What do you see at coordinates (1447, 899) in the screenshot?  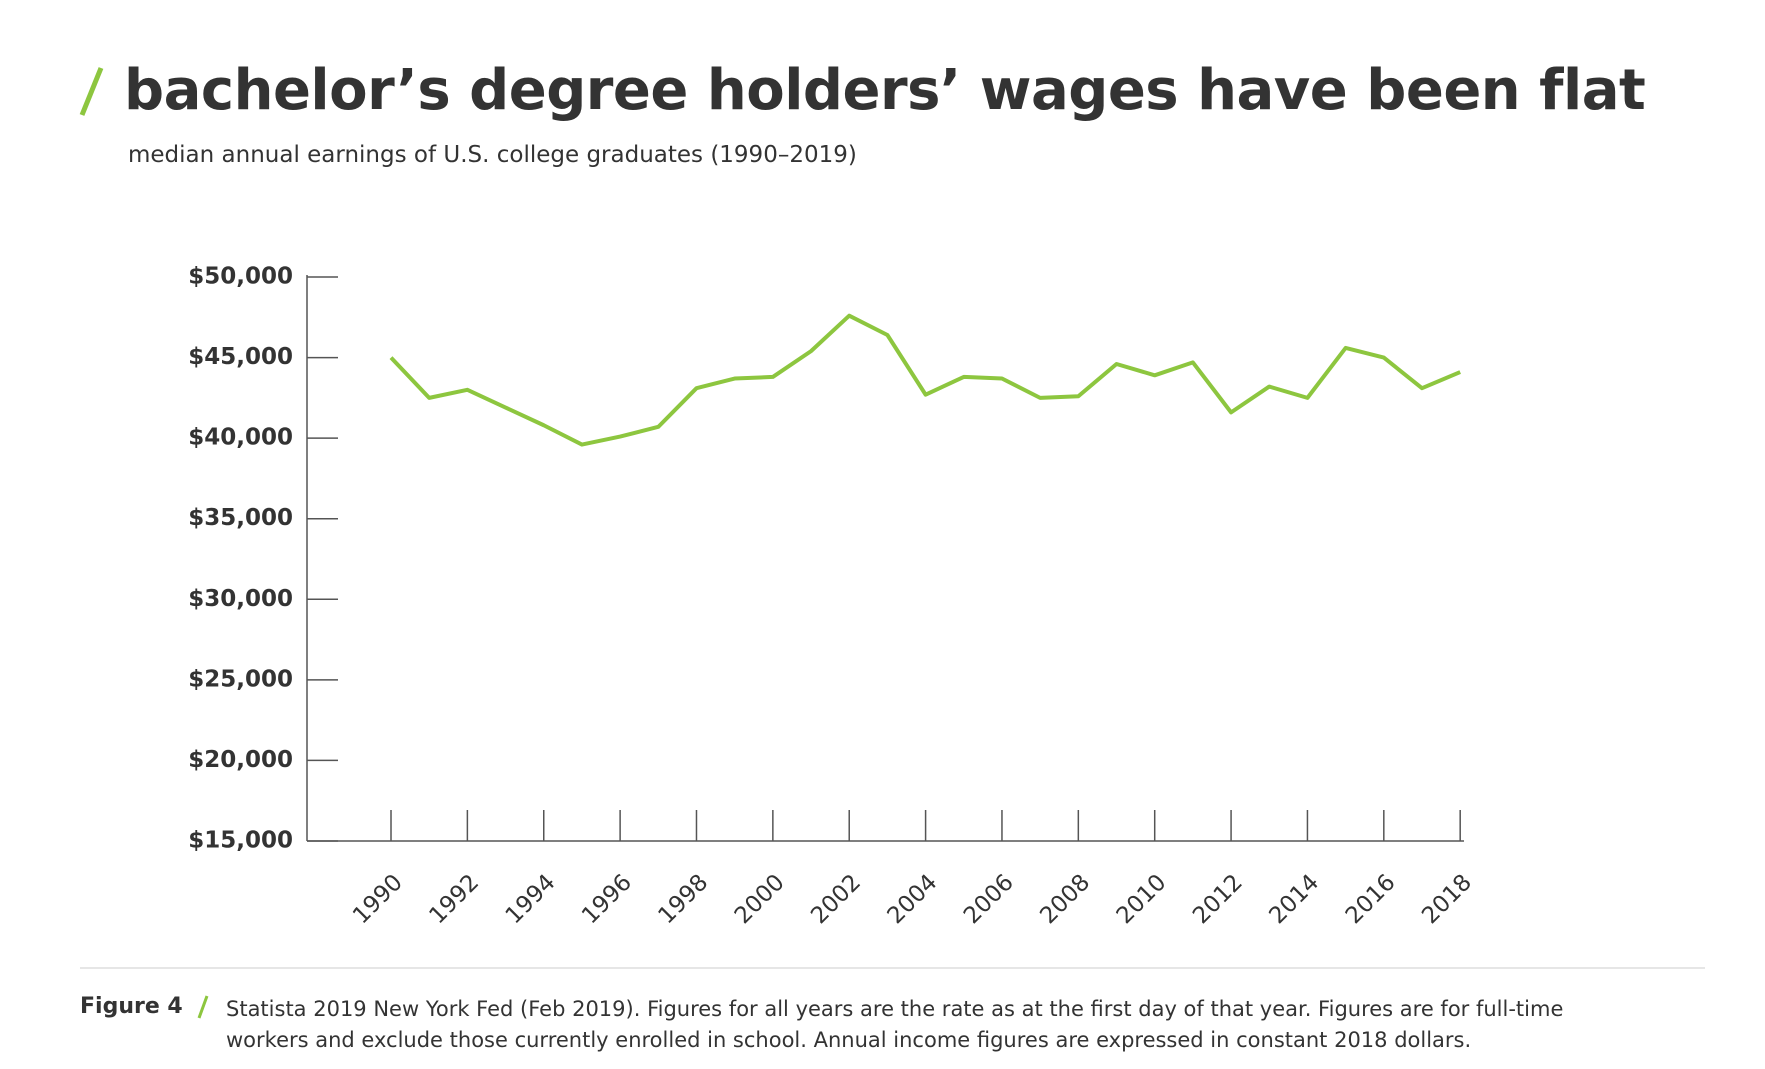 I see `x-tick-label: 2018` at bounding box center [1447, 899].